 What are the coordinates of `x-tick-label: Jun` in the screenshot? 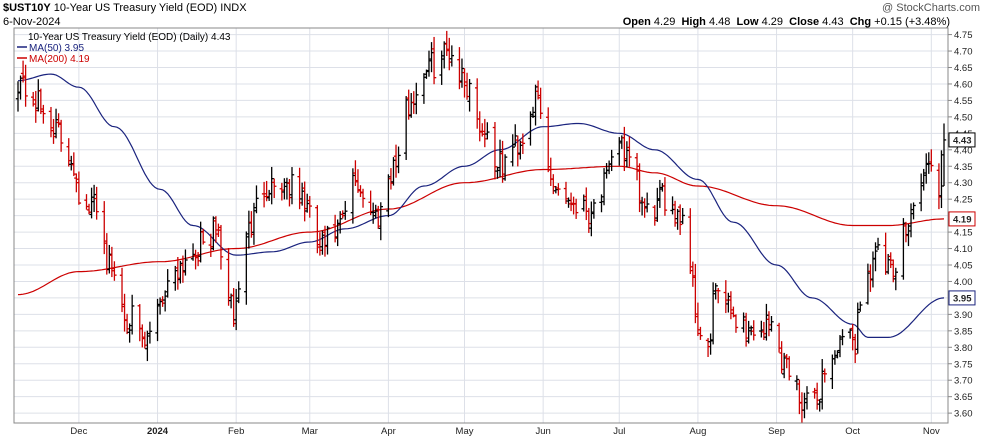 It's located at (542, 431).